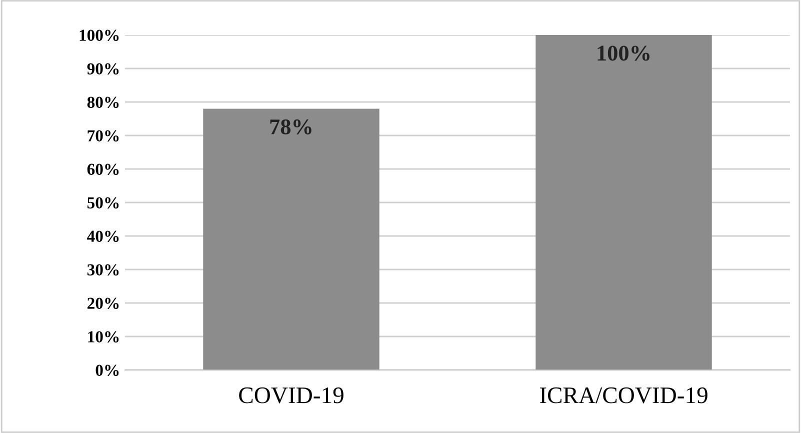 Image resolution: width=801 pixels, height=433 pixels. Describe the element at coordinates (103, 169) in the screenshot. I see `y-tick-label: 60%` at that location.